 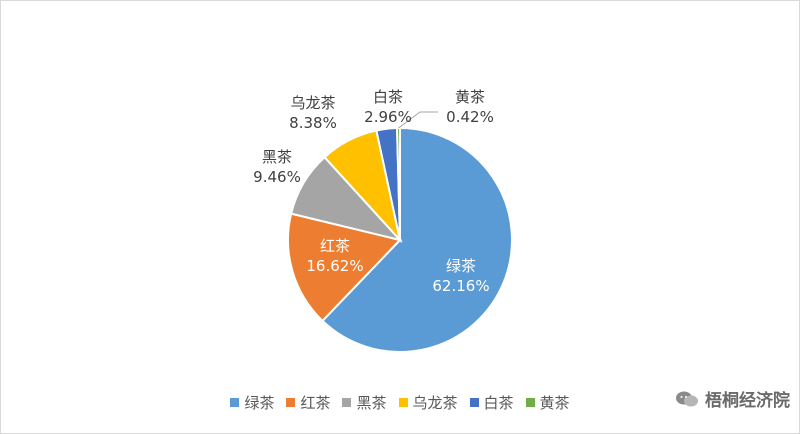 I want to click on data-label-red-tea-value: 16.62%, so click(x=334, y=266).